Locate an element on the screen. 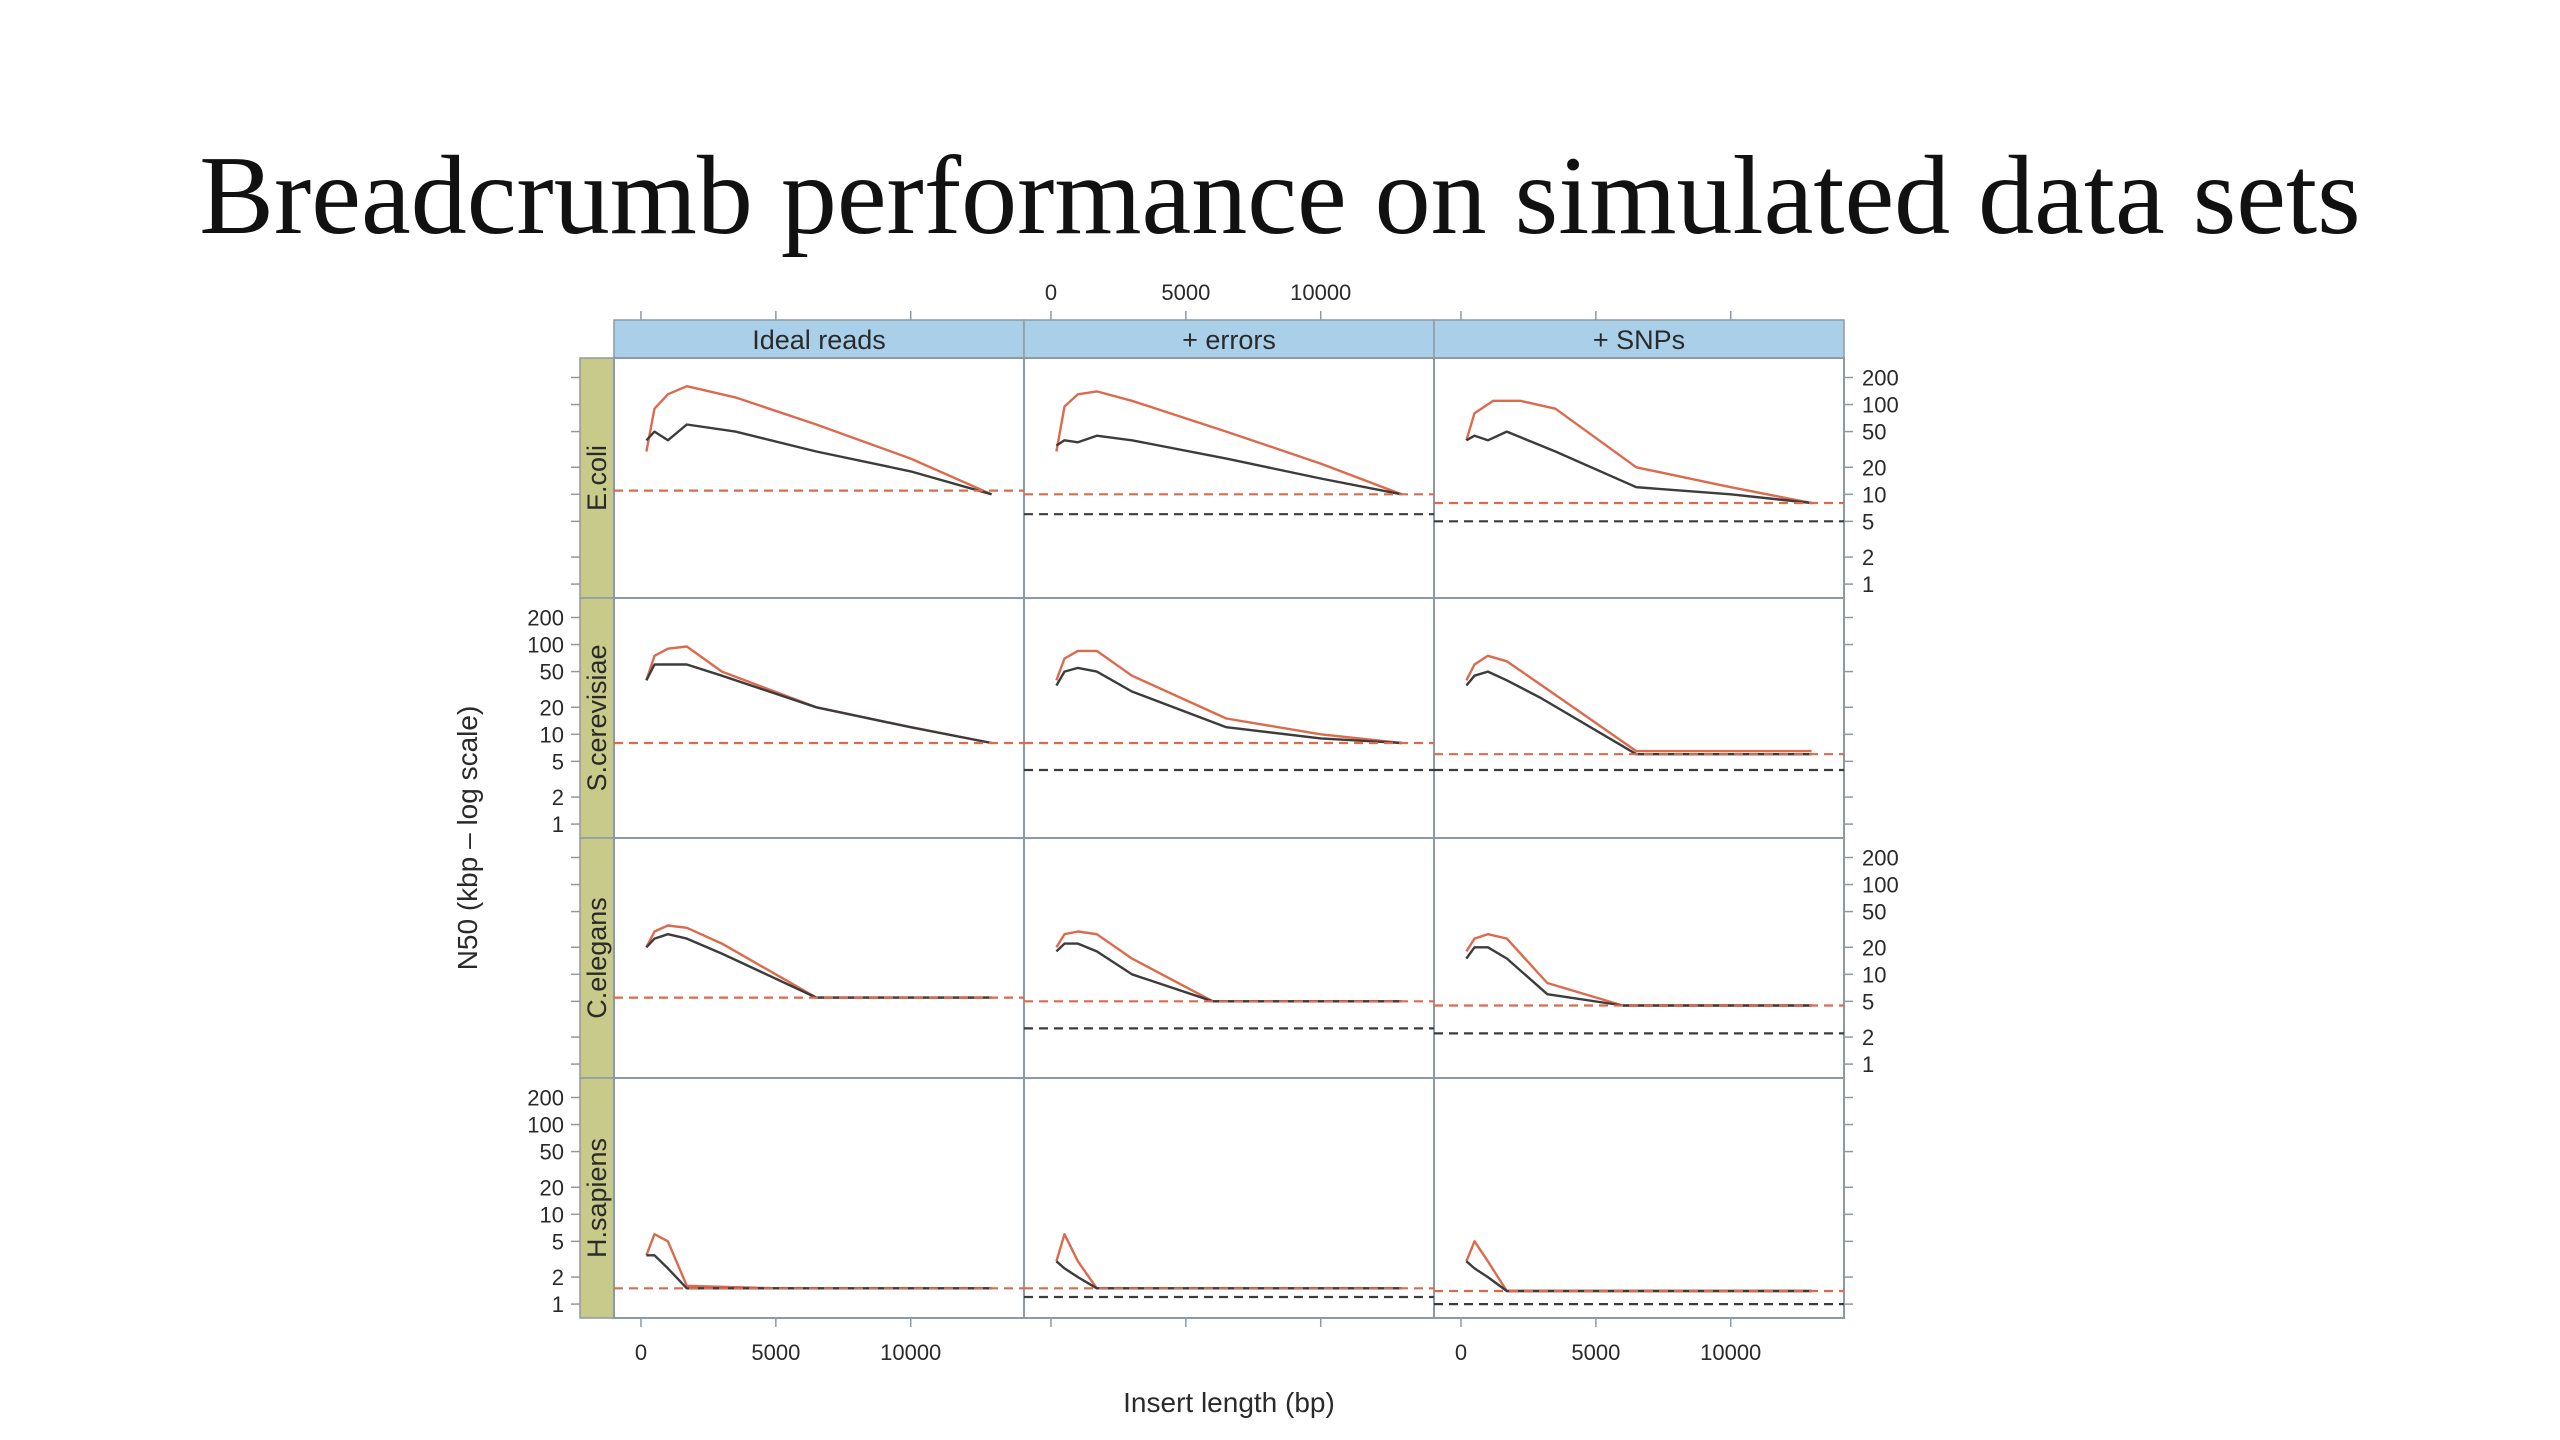 The image size is (2560, 1440). x-axis-label: Insert length (bp) is located at coordinates (1229, 1402).